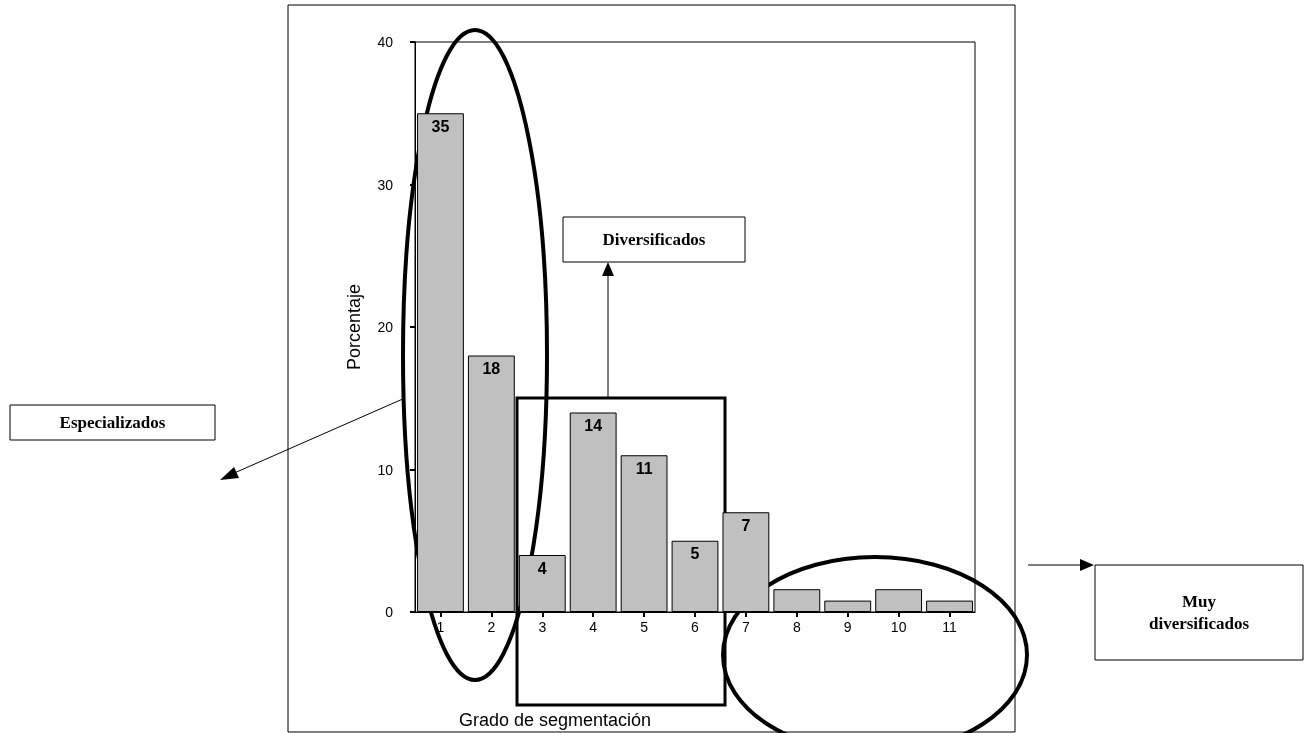 The image size is (1310, 733). What do you see at coordinates (644, 468) in the screenshot?
I see `data-label: 11` at bounding box center [644, 468].